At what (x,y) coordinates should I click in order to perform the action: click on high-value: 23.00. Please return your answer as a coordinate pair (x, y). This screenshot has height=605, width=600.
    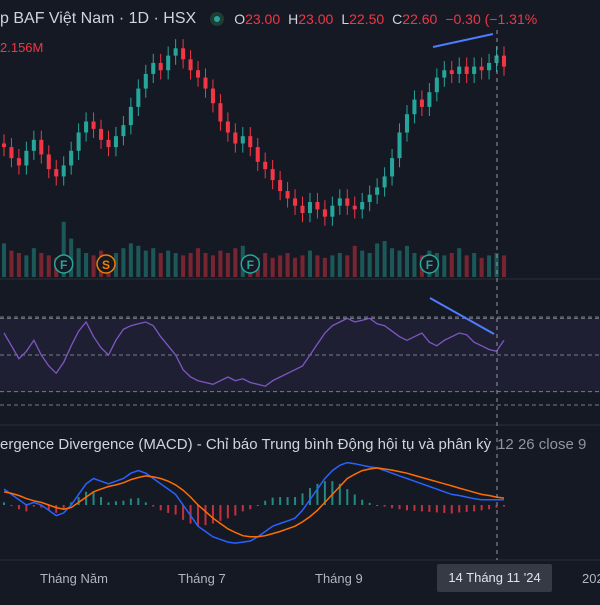
    Looking at the image, I should click on (316, 19).